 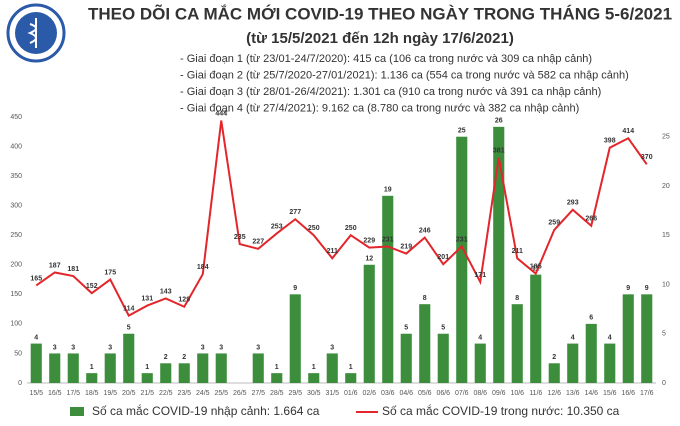 I want to click on x-tick-label: 12/6, so click(x=554, y=393).